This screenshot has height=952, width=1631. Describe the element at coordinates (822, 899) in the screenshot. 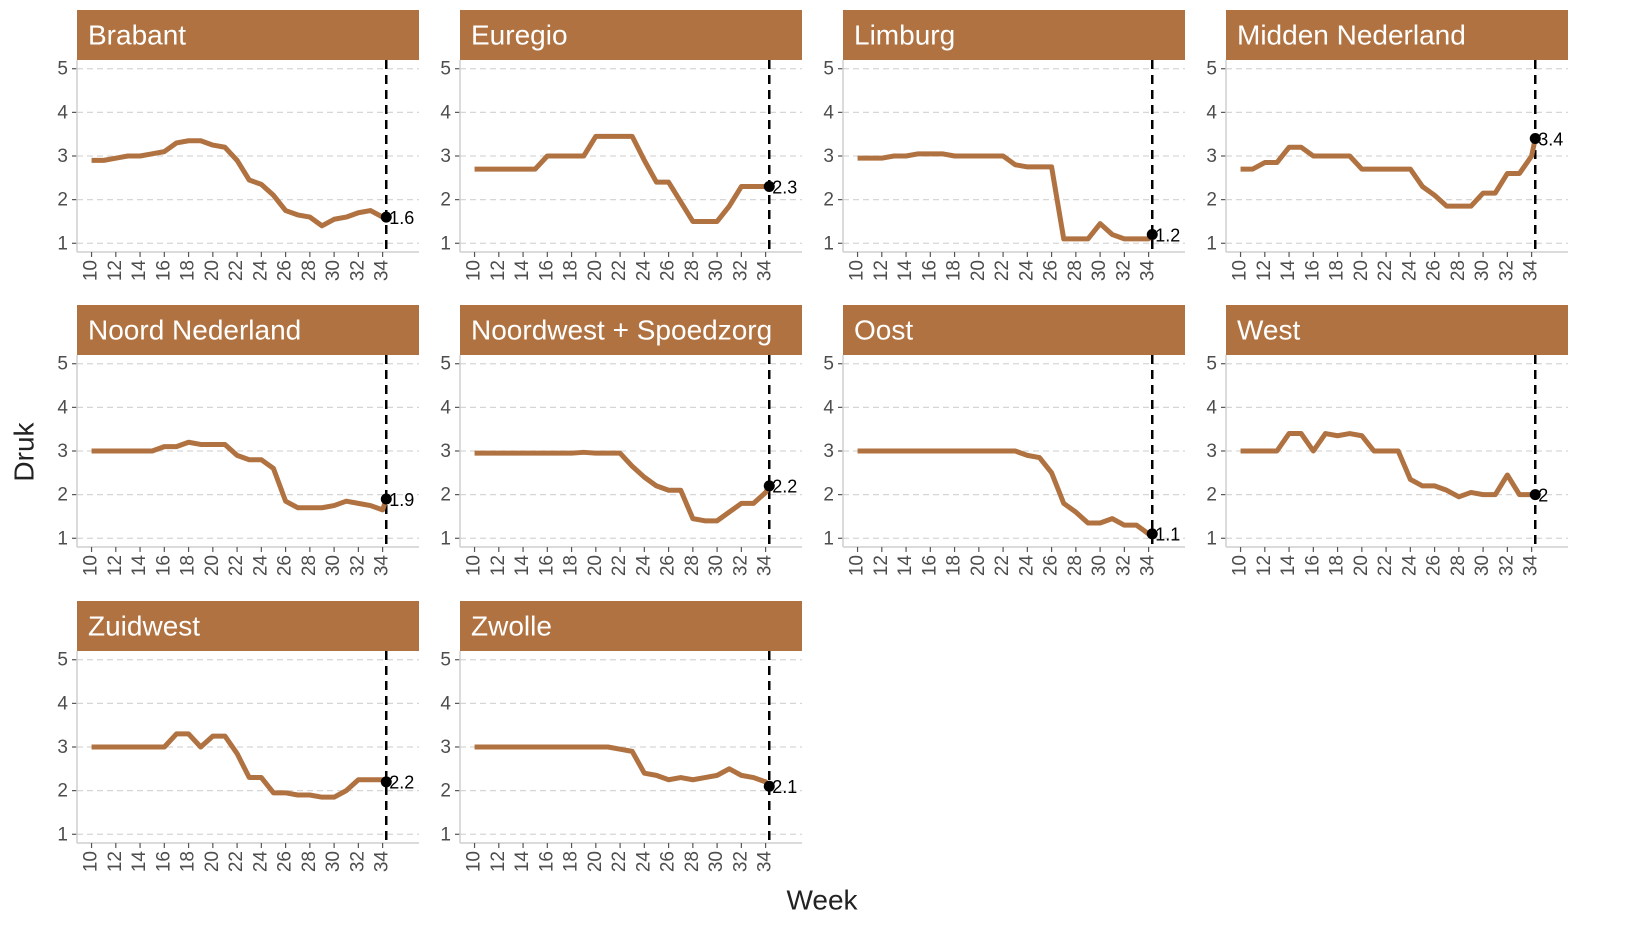

I see `x-axis-title: Week` at that location.